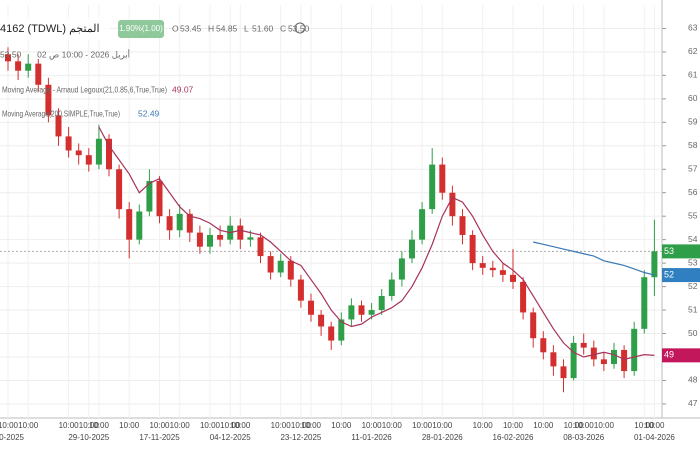 This screenshot has height=450, width=700. What do you see at coordinates (693, 380) in the screenshot?
I see `y-tick-label: 48` at bounding box center [693, 380].